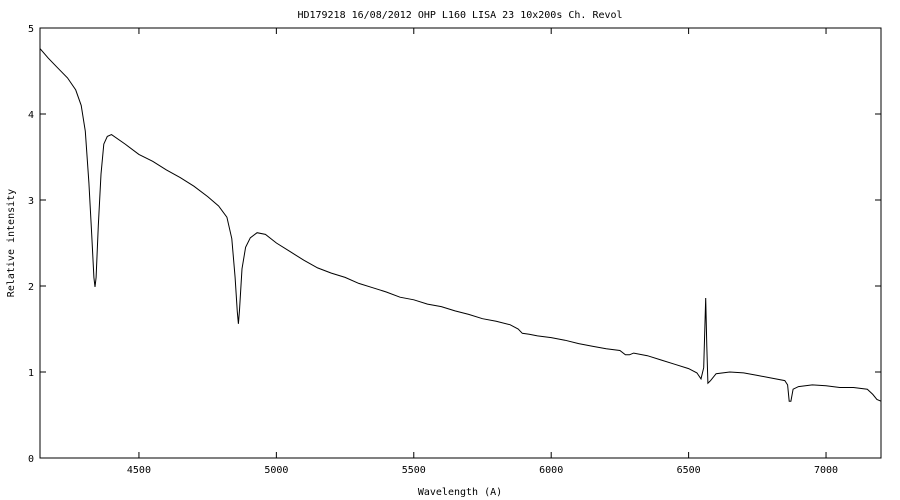 The height and width of the screenshot is (500, 900). I want to click on y-tick-label: 3, so click(31, 201).